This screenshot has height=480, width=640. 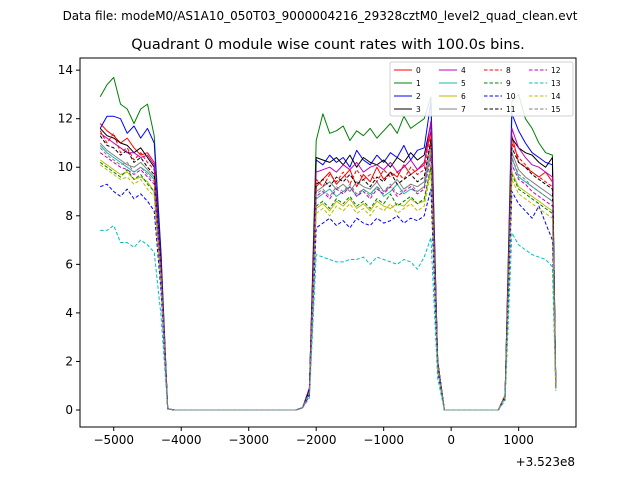 I want to click on legend-label-6: 6, so click(x=463, y=96).